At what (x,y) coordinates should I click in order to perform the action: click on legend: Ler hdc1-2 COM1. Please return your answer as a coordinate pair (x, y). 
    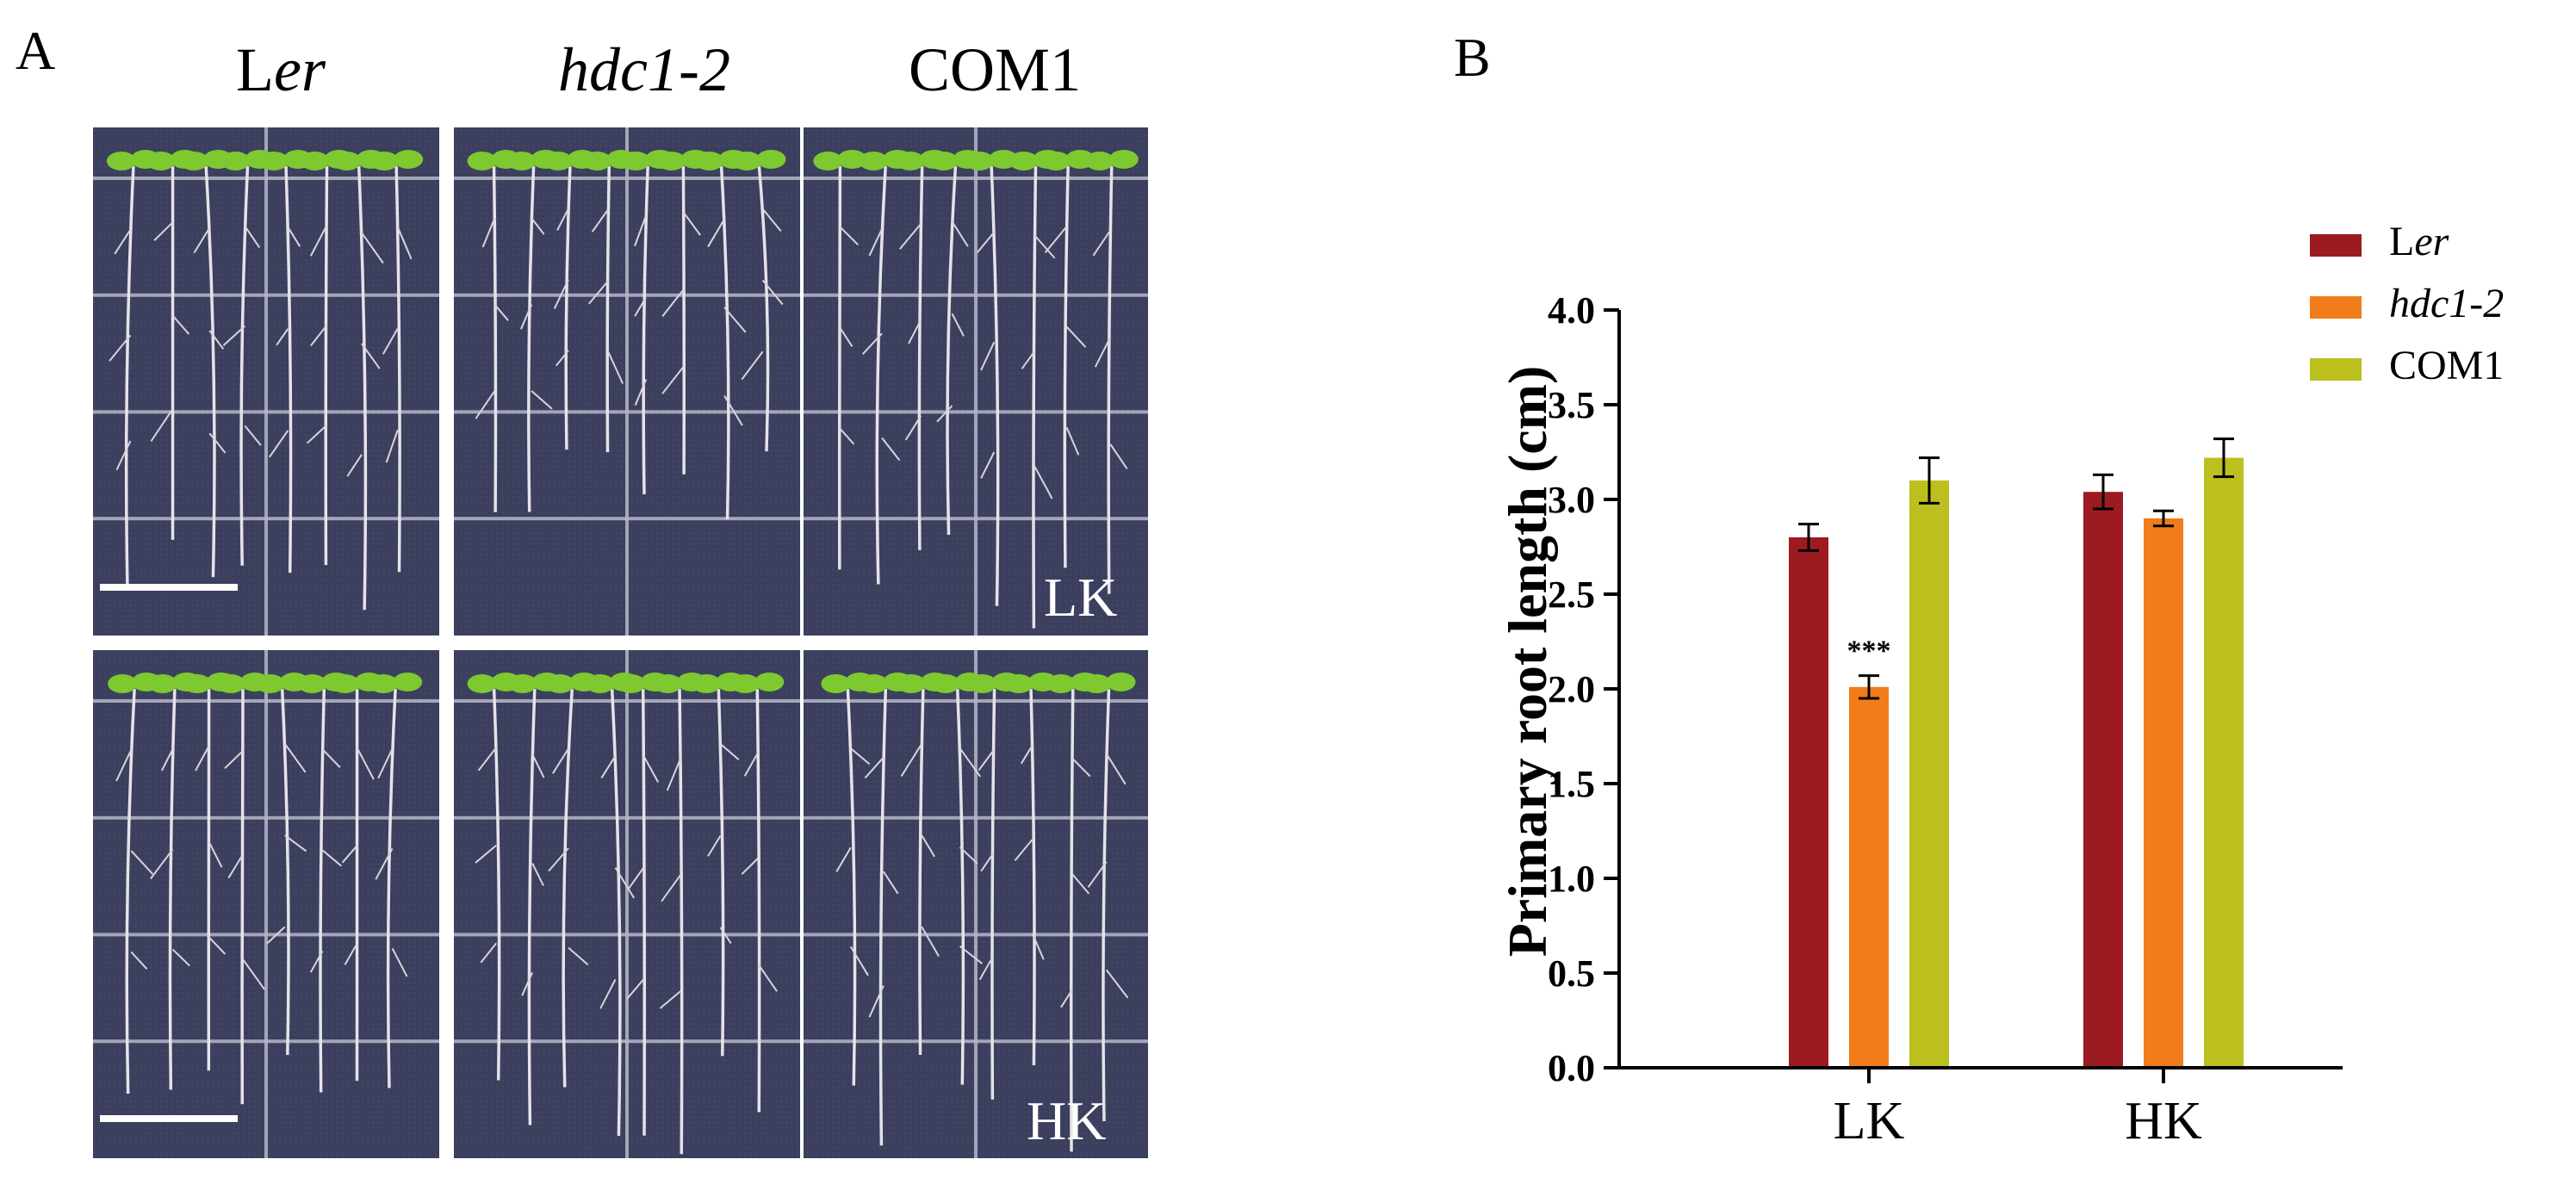
    Looking at the image, I should click on (2407, 304).